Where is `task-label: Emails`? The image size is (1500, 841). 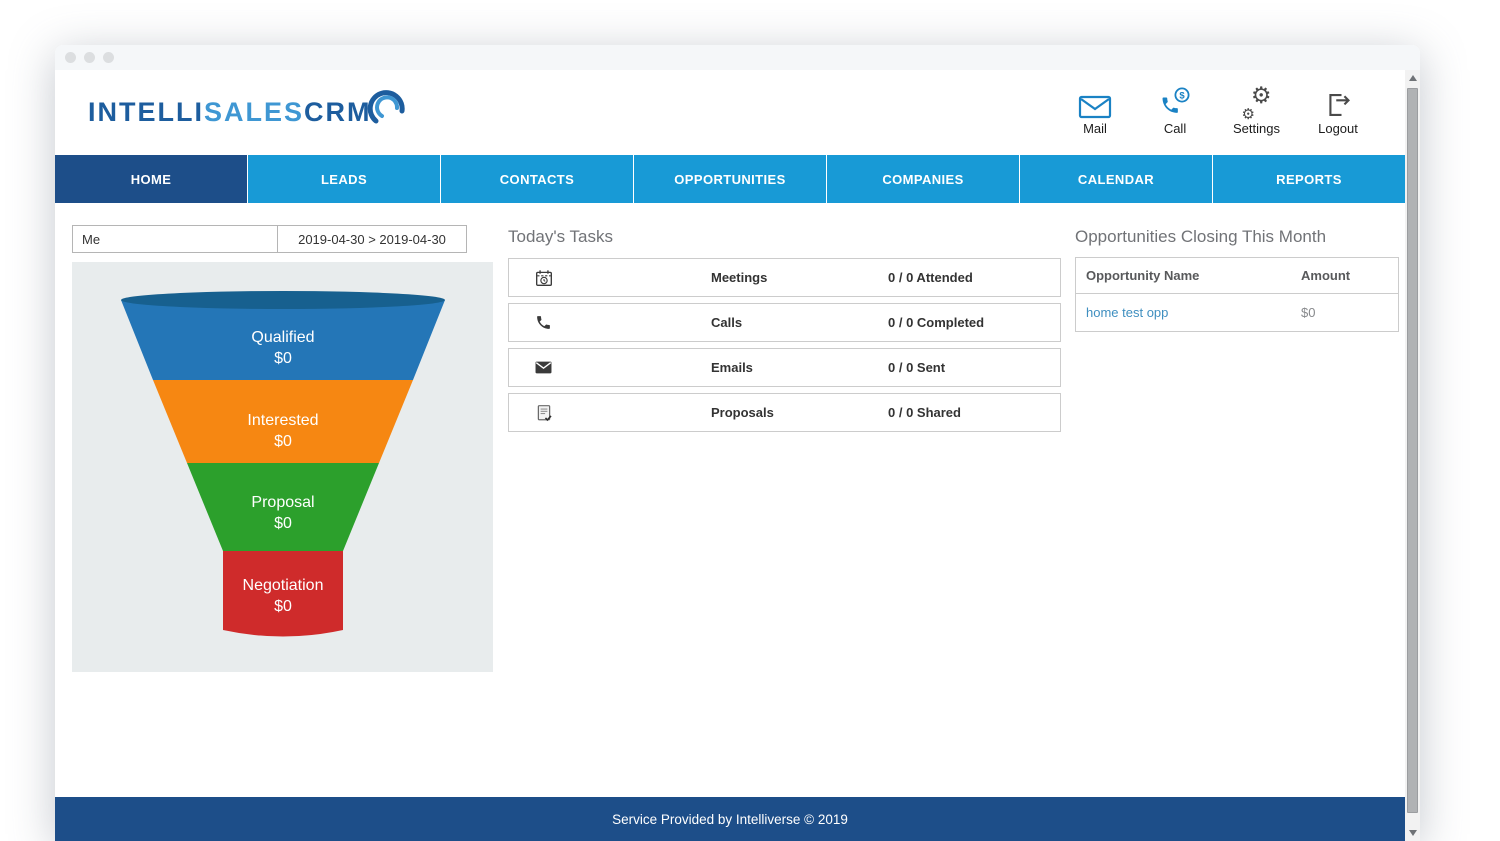 task-label: Emails is located at coordinates (732, 367).